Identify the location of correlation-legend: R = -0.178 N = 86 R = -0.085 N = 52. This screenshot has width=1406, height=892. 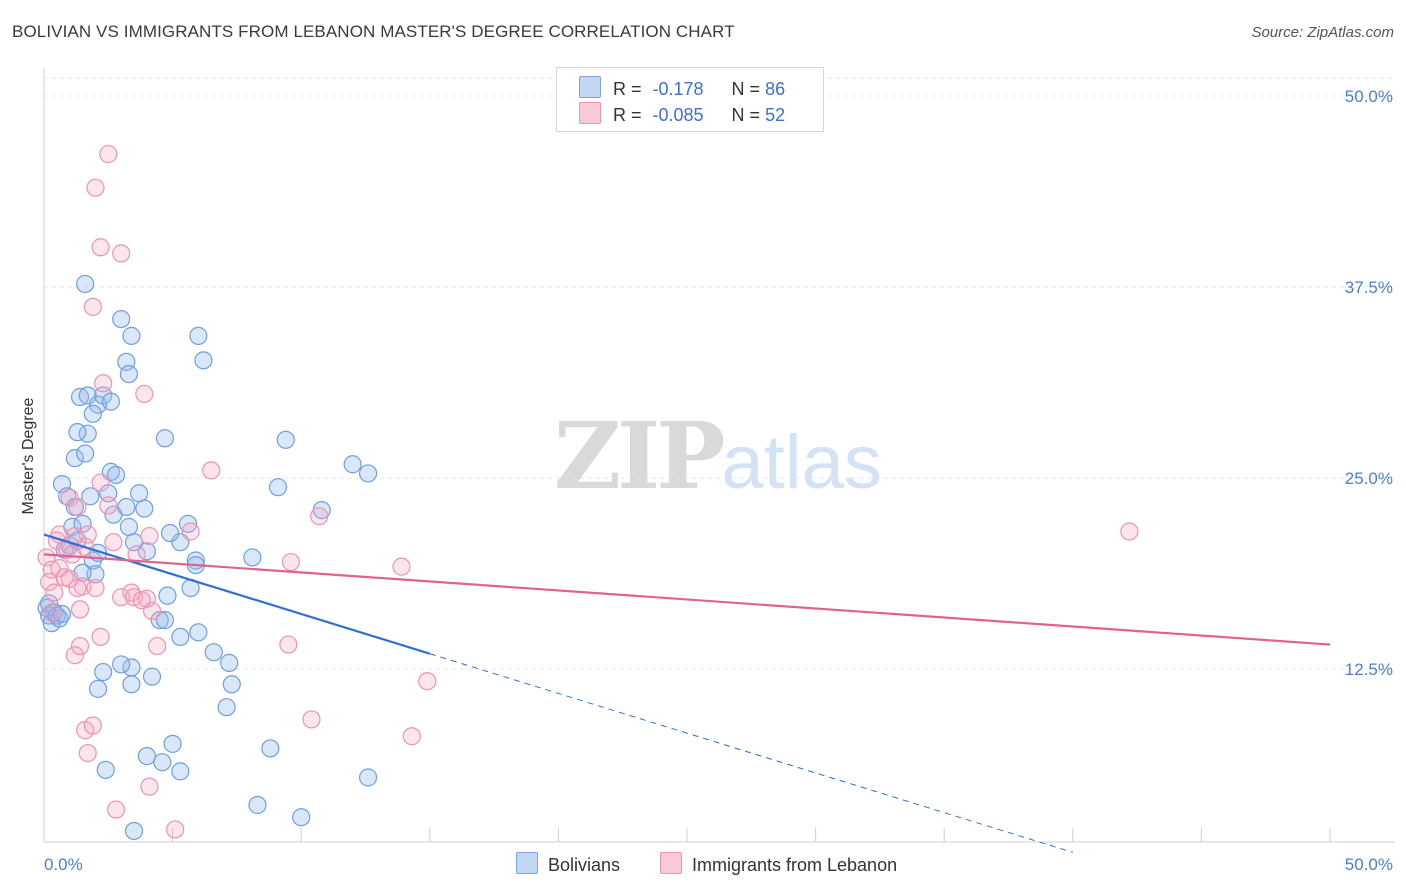
(690, 99).